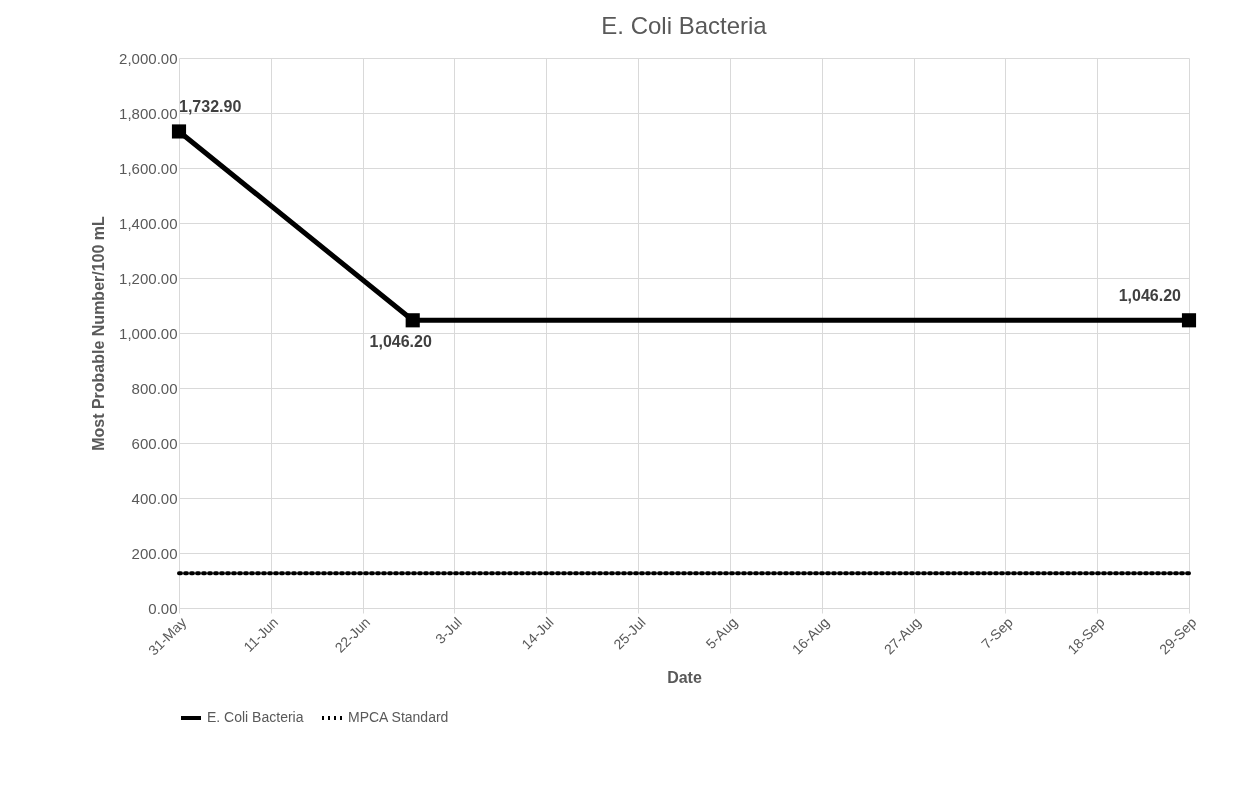 The width and height of the screenshot is (1243, 797). I want to click on legend-label: E. Coli Bacteria, so click(255, 717).